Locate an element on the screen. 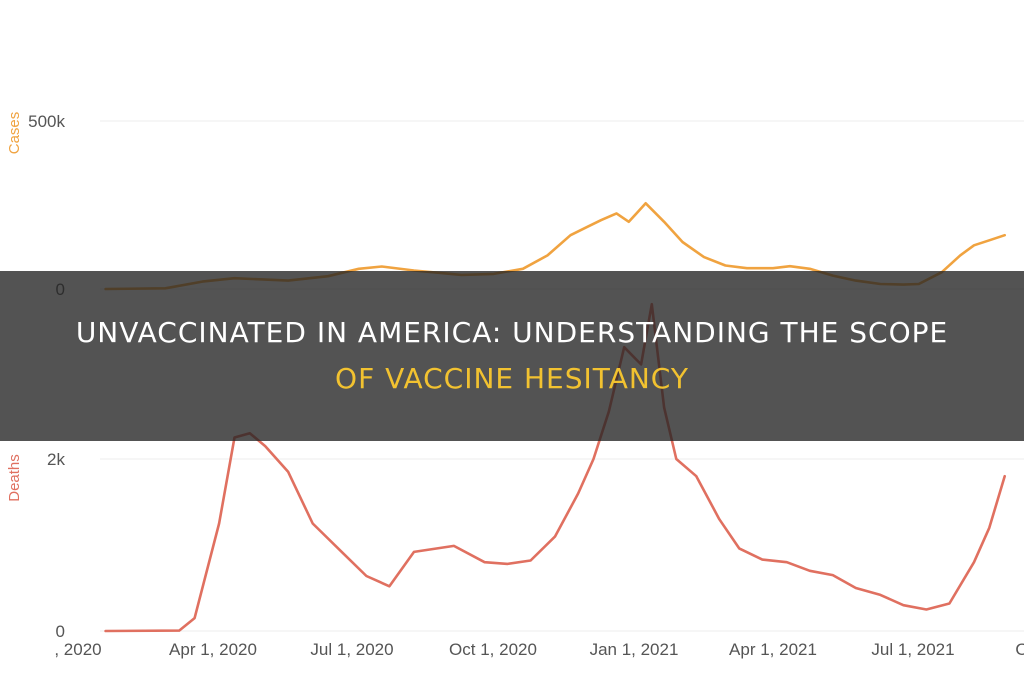 This screenshot has width=1024, height=680. x-tick-label: , 2020 is located at coordinates (77, 649).